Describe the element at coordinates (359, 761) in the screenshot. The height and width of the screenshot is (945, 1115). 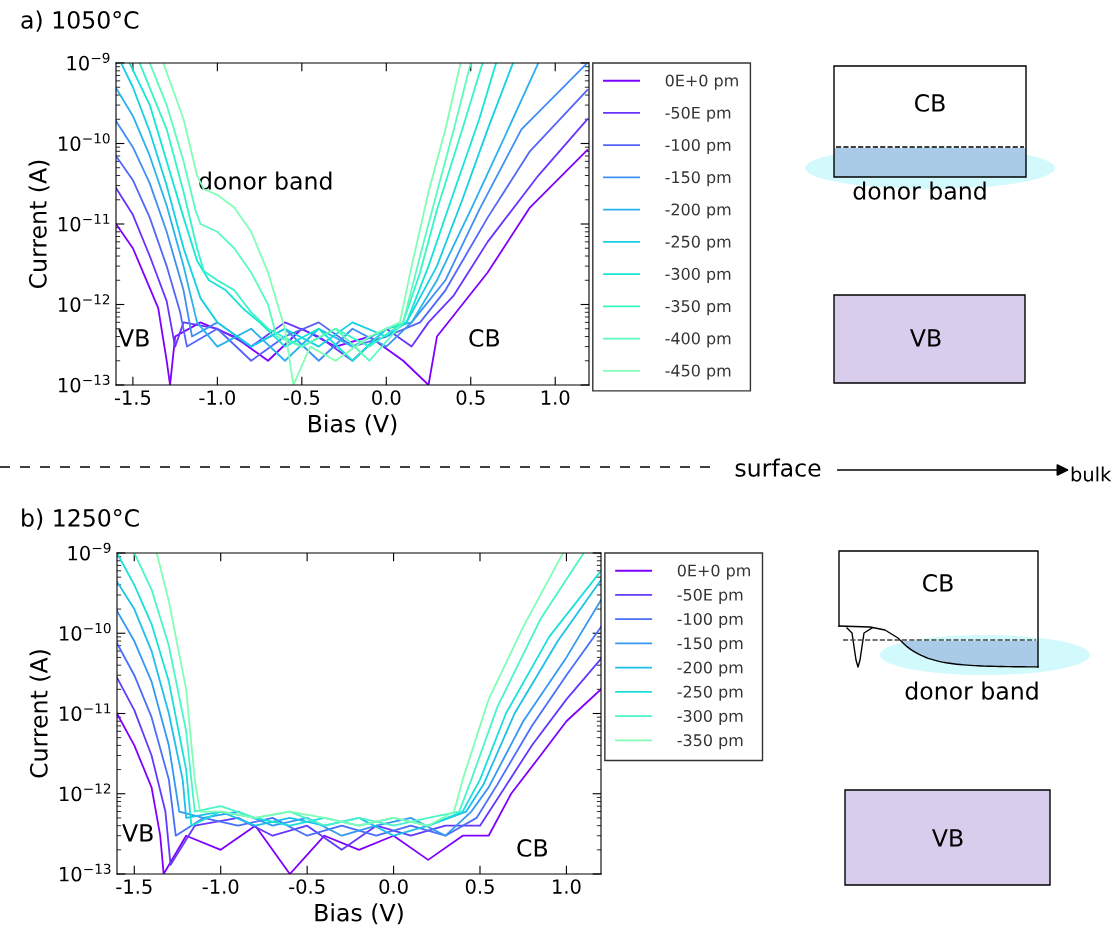
I see `line-series` at that location.